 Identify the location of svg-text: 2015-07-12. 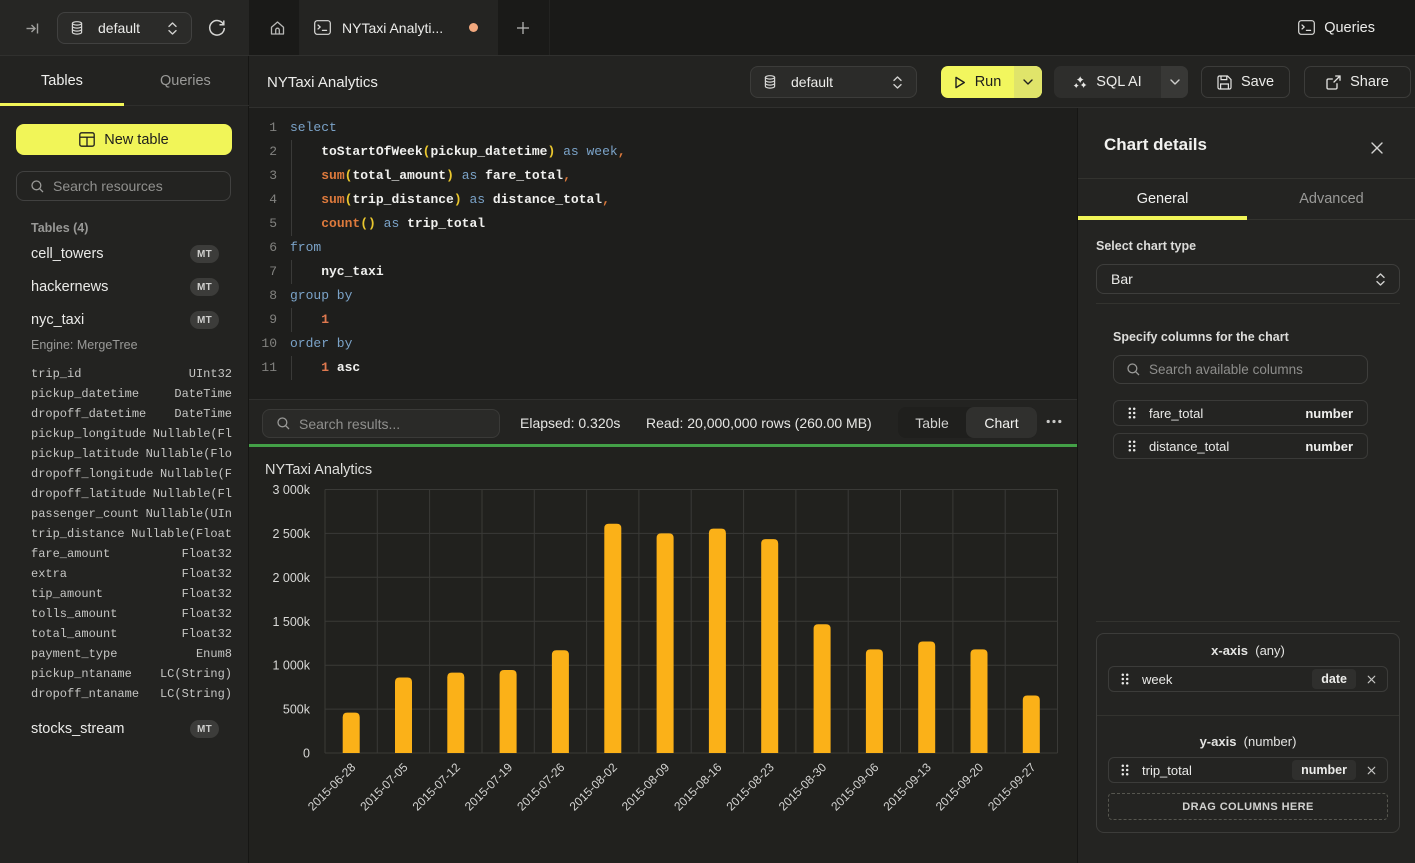
(437, 787).